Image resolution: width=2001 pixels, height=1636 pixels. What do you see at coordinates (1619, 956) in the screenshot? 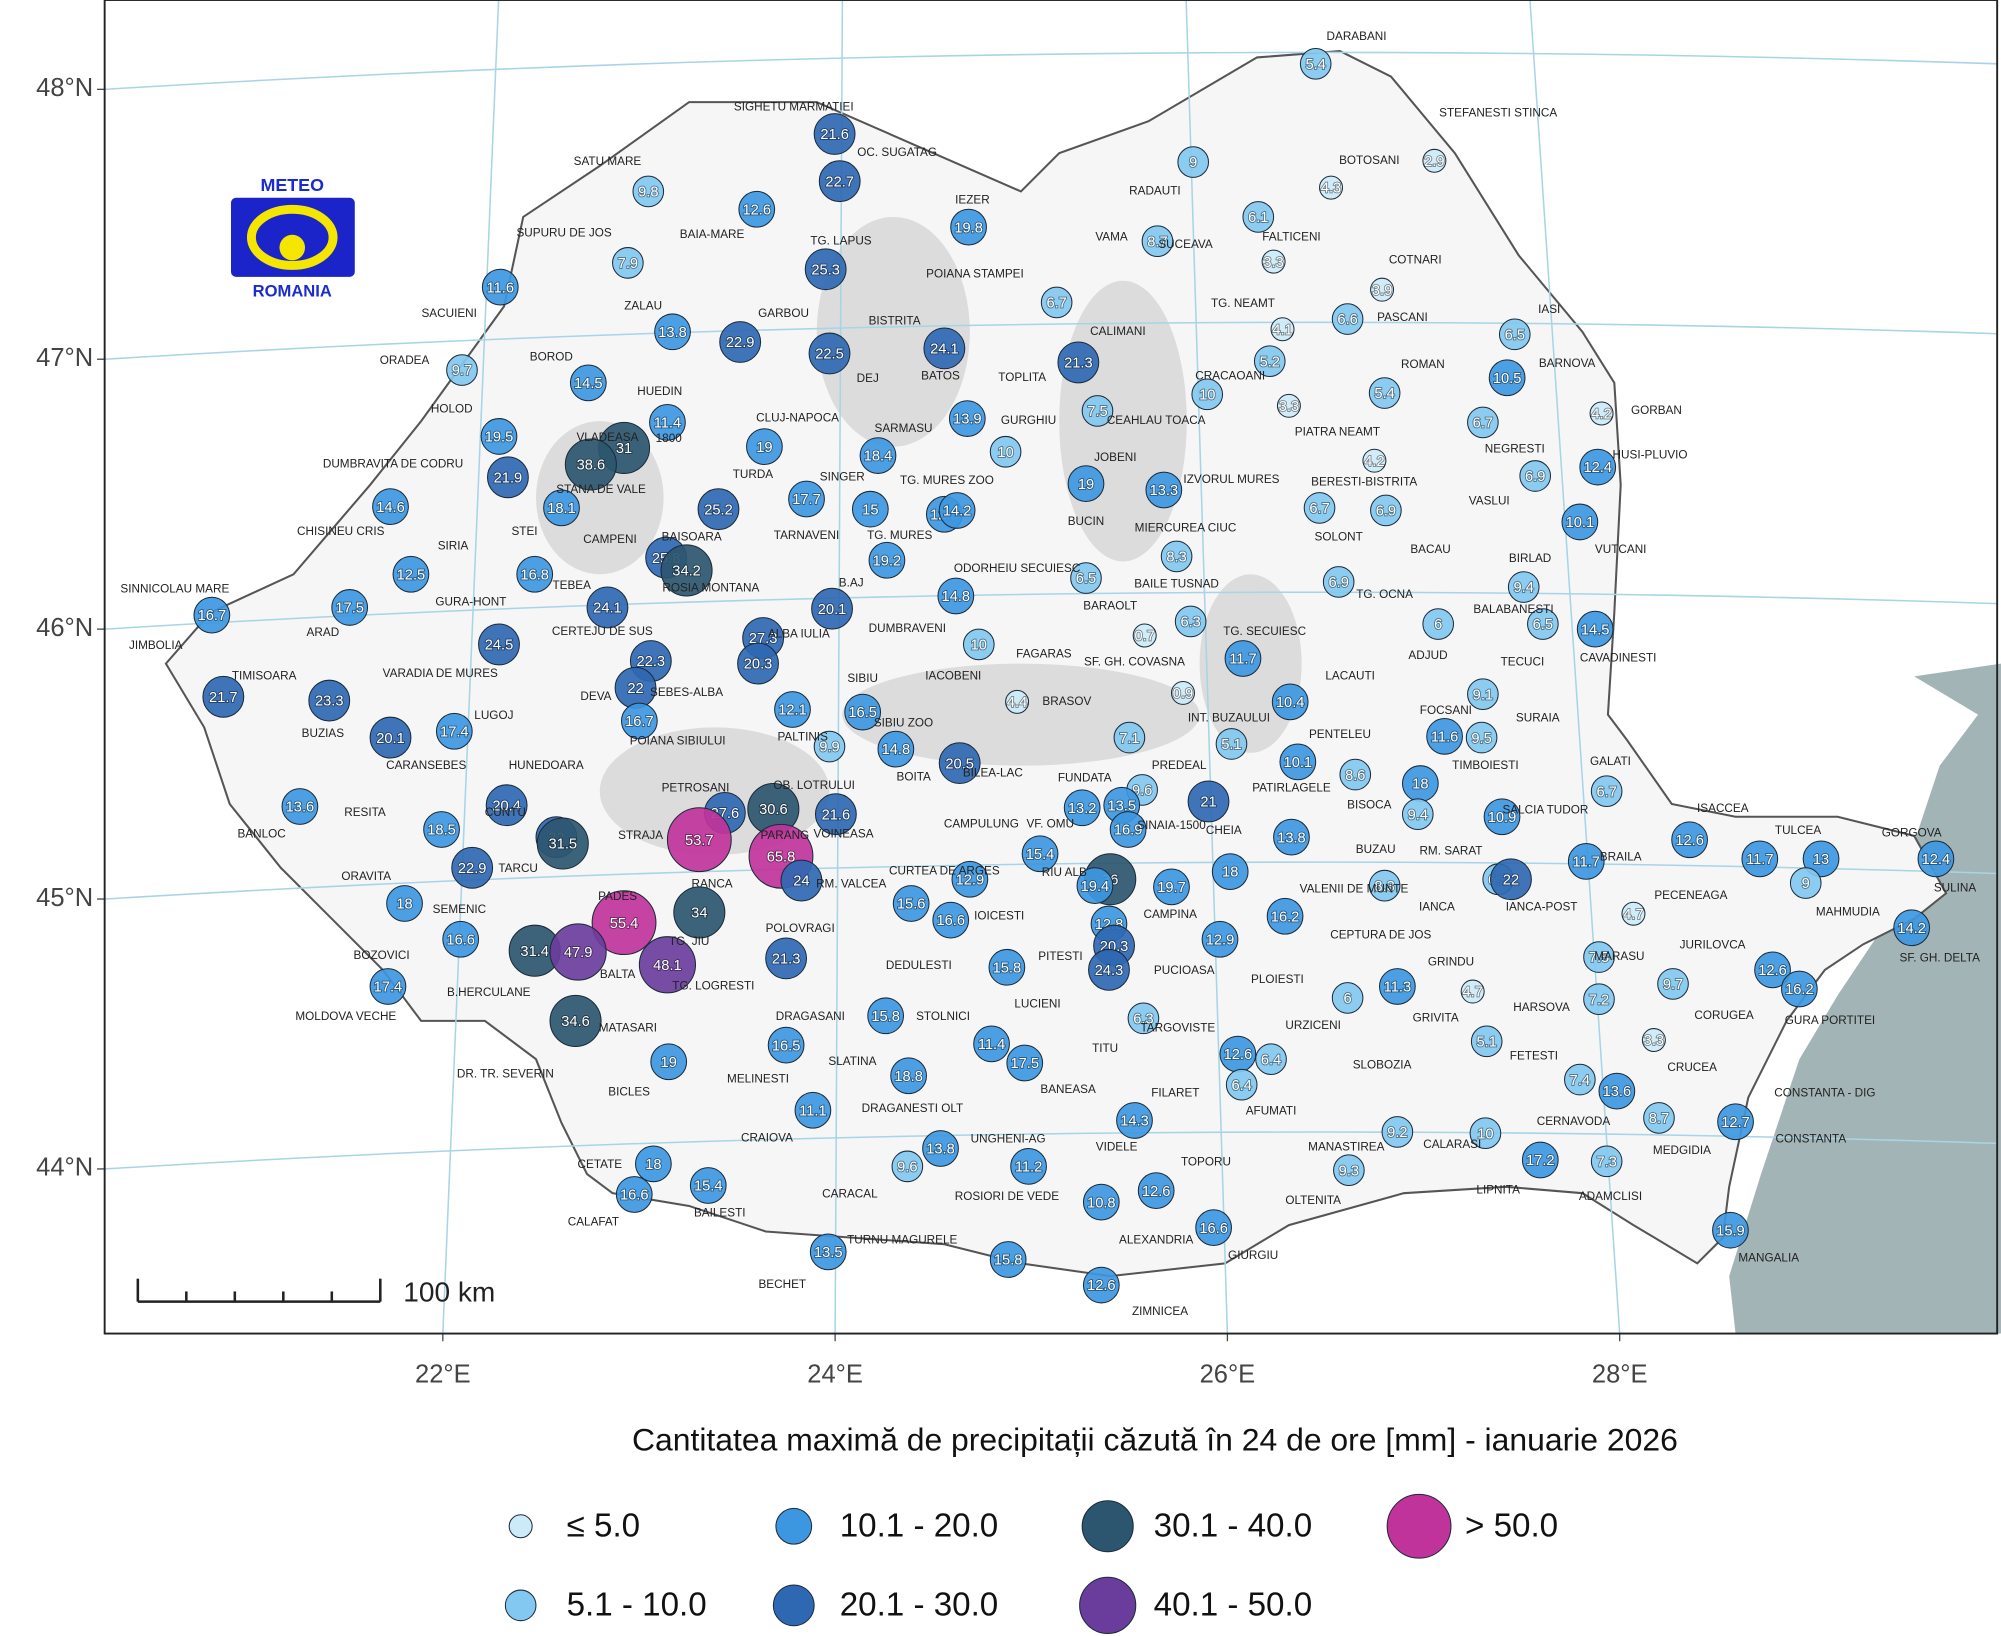
I see `place-name: MARASU` at bounding box center [1619, 956].